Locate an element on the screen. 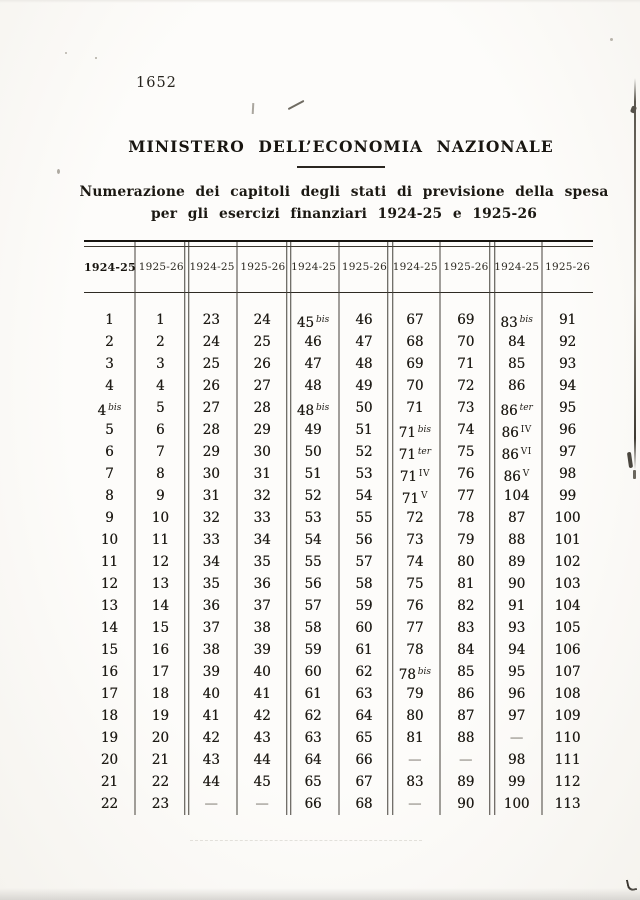  table-cell: 90 is located at coordinates (517, 584).